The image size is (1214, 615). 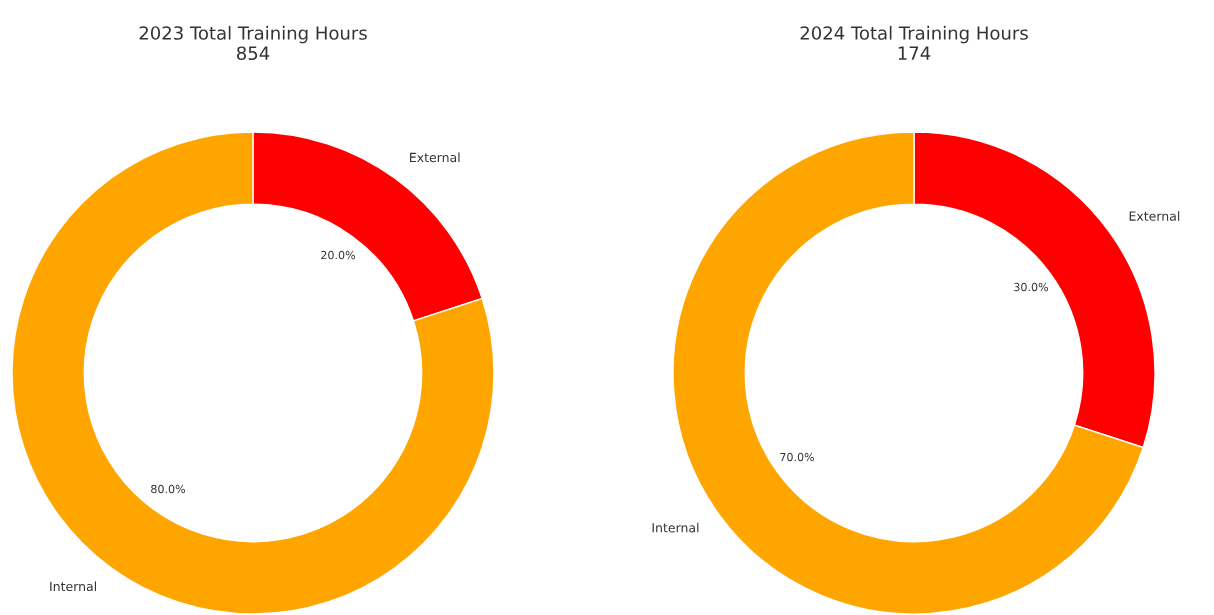 I want to click on chart-title: 2023 Total Training Hours 854, so click(x=253, y=43).